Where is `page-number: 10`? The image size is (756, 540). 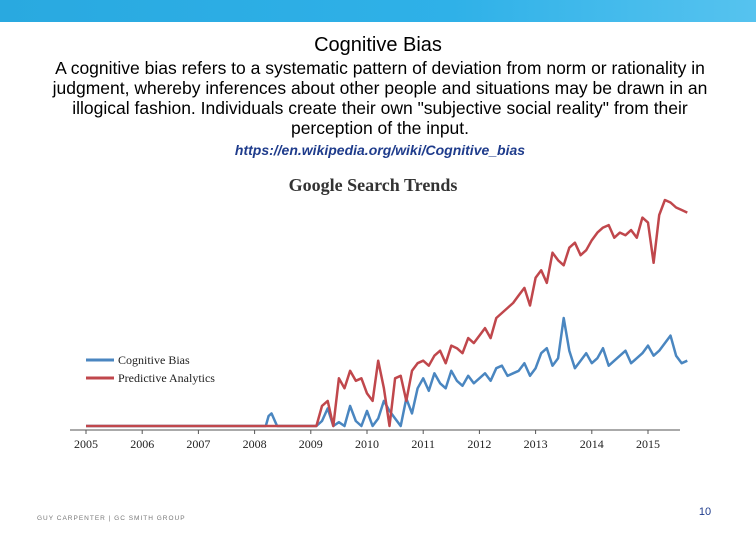
page-number: 10 is located at coordinates (705, 512).